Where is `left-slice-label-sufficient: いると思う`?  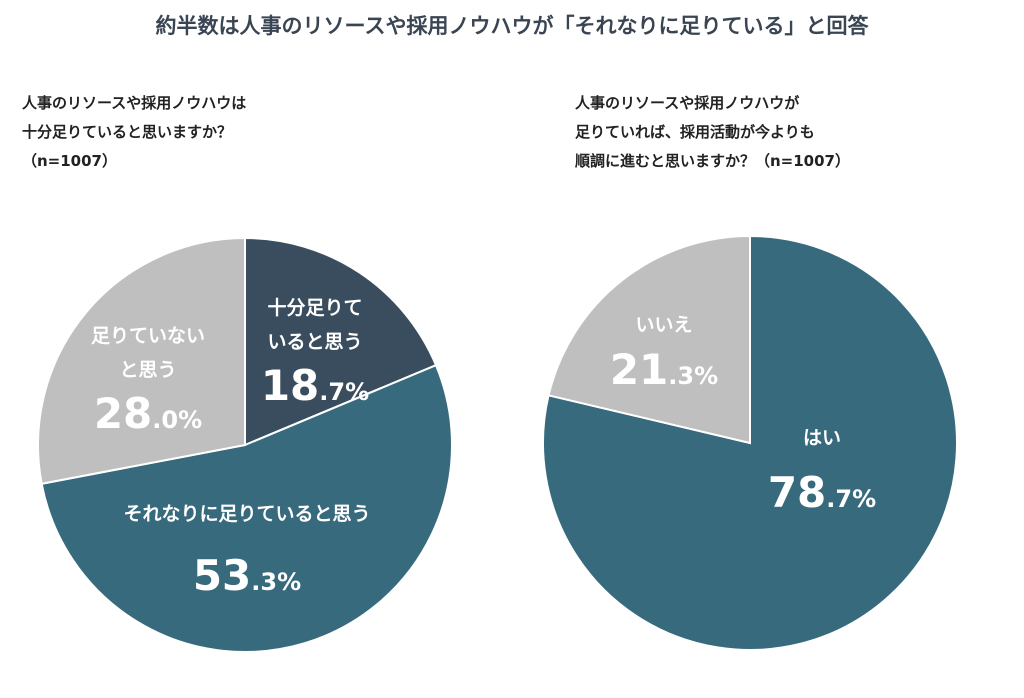 left-slice-label-sufficient: いると思う is located at coordinates (314, 342).